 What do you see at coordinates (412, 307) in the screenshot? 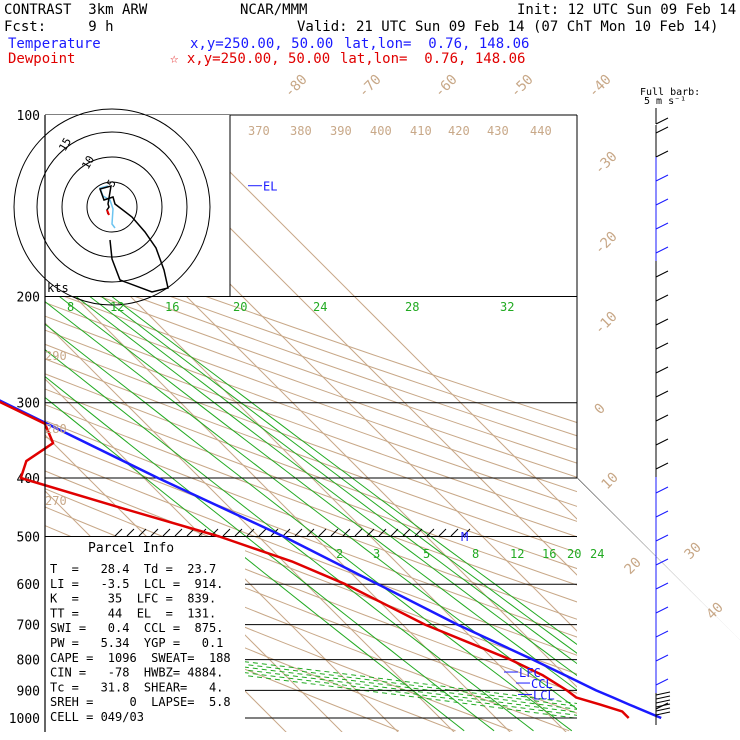
I see `mixing-ratio-label: 28` at bounding box center [412, 307].